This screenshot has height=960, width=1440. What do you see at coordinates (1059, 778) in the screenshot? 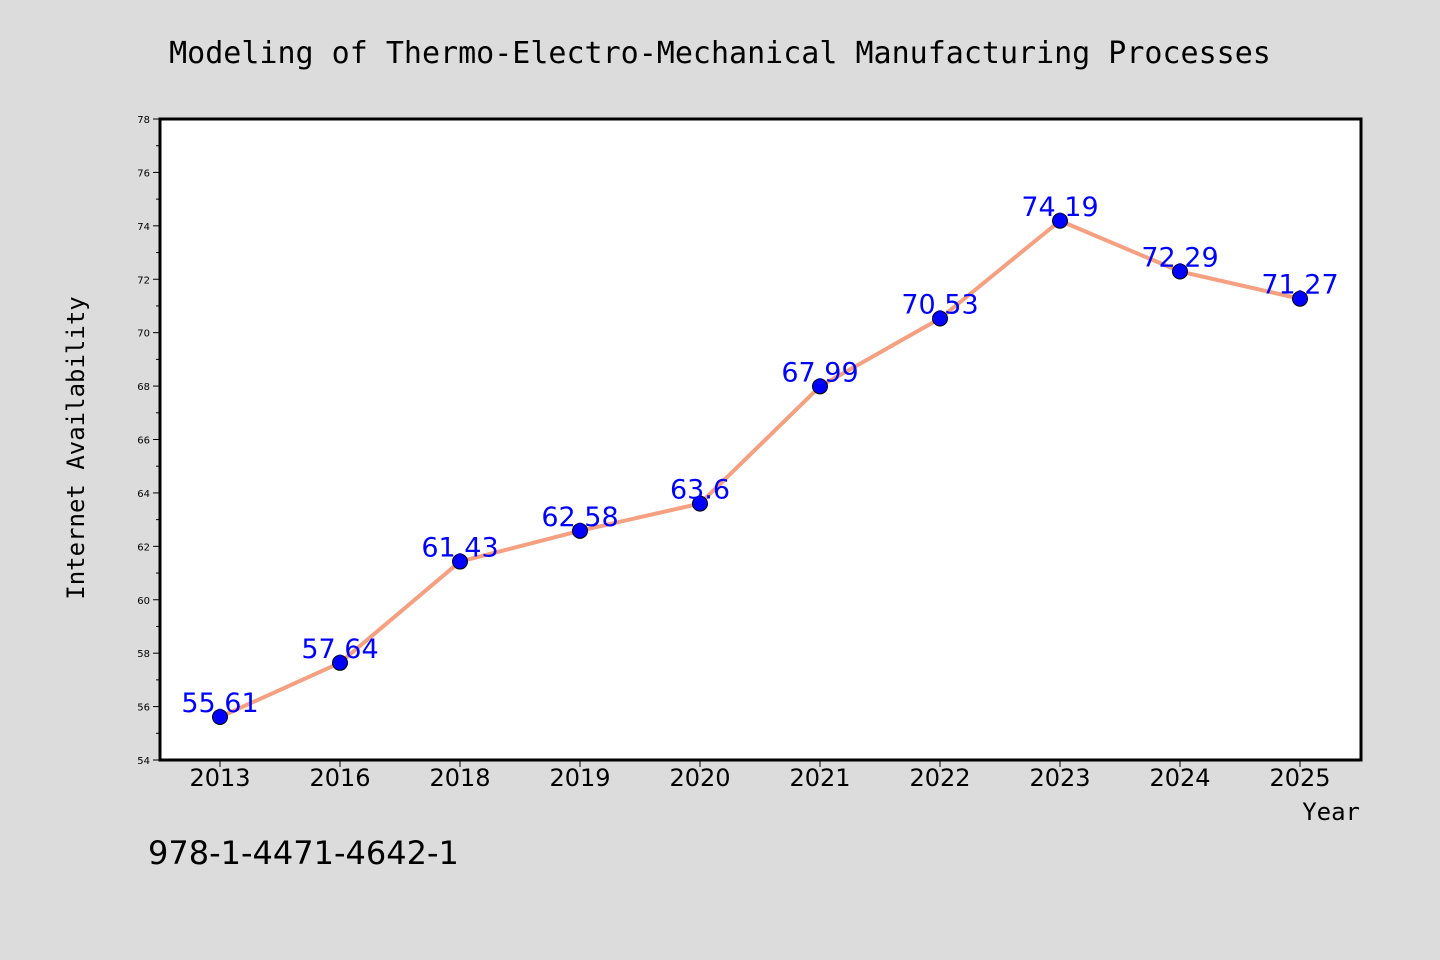
I see `x-tick-label: 2023` at bounding box center [1059, 778].